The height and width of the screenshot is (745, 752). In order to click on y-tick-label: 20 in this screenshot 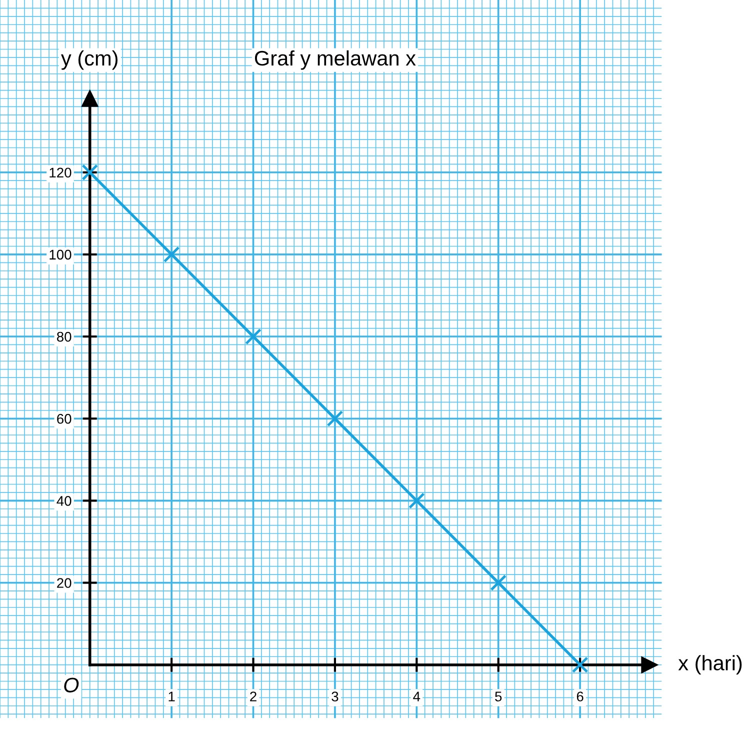, I will do `click(64, 583)`.